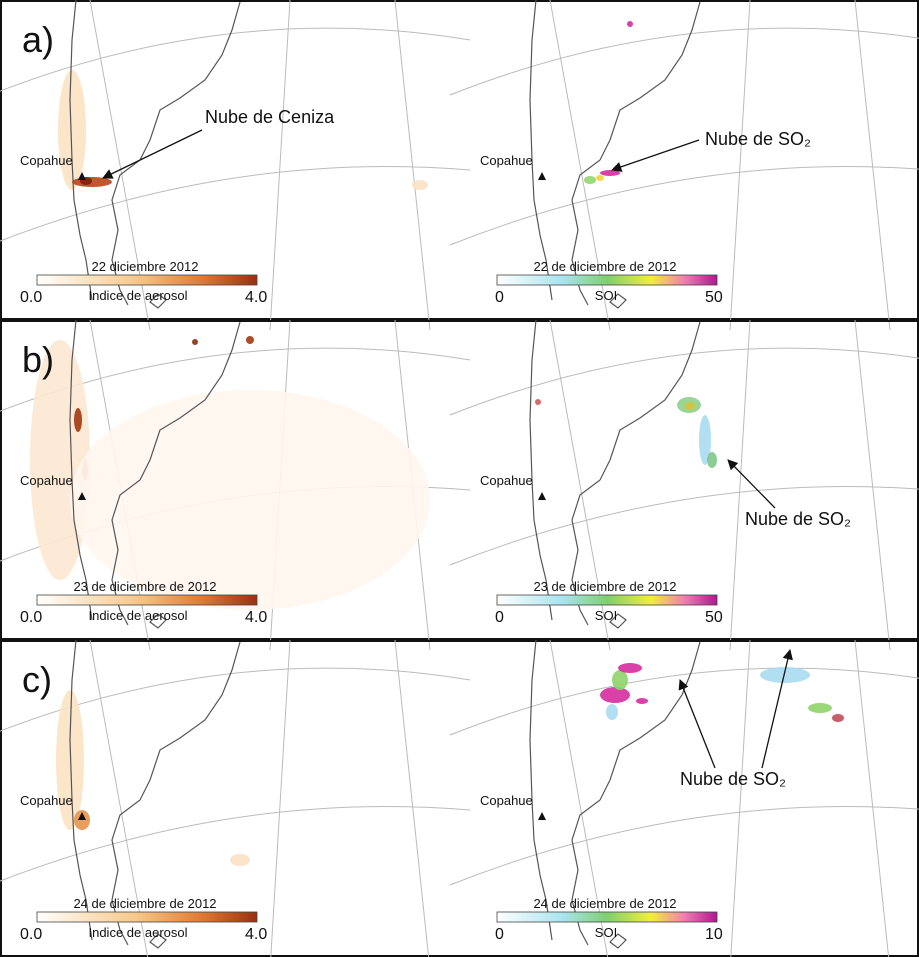  Describe the element at coordinates (270, 117) in the screenshot. I see `annotation: Nube de Ceniza` at that location.